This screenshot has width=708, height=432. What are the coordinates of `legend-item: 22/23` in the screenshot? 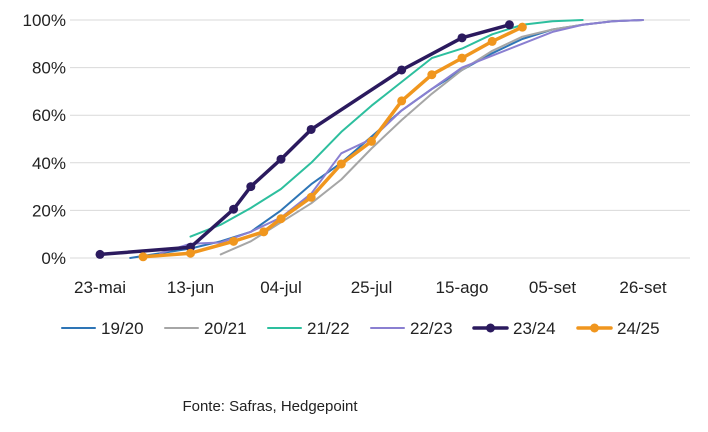 It's located at (411, 328).